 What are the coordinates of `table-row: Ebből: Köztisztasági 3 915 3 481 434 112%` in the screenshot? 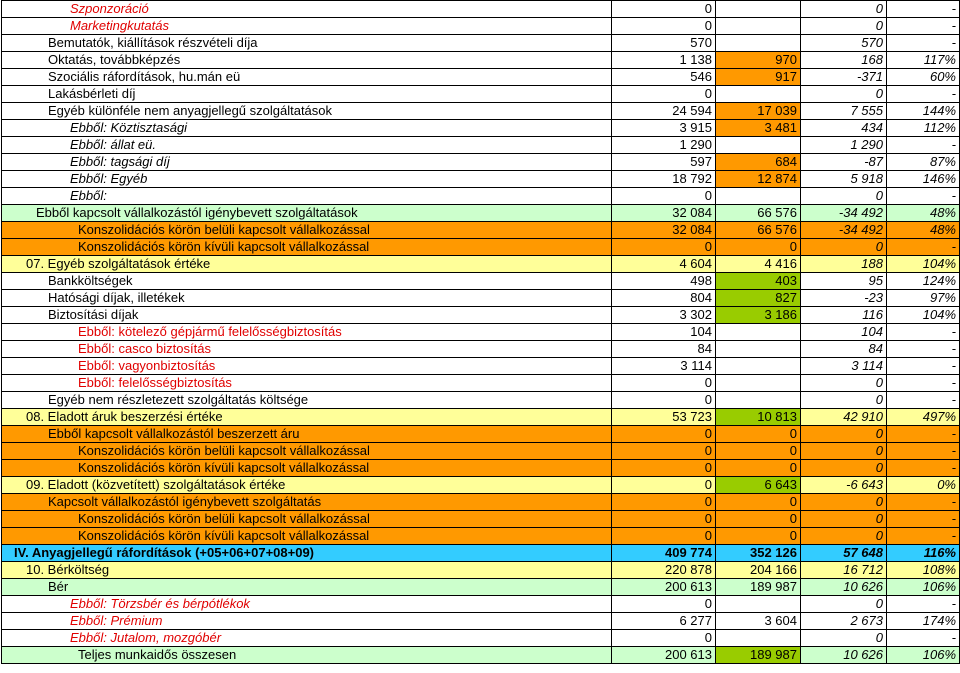 It's located at (480, 128).